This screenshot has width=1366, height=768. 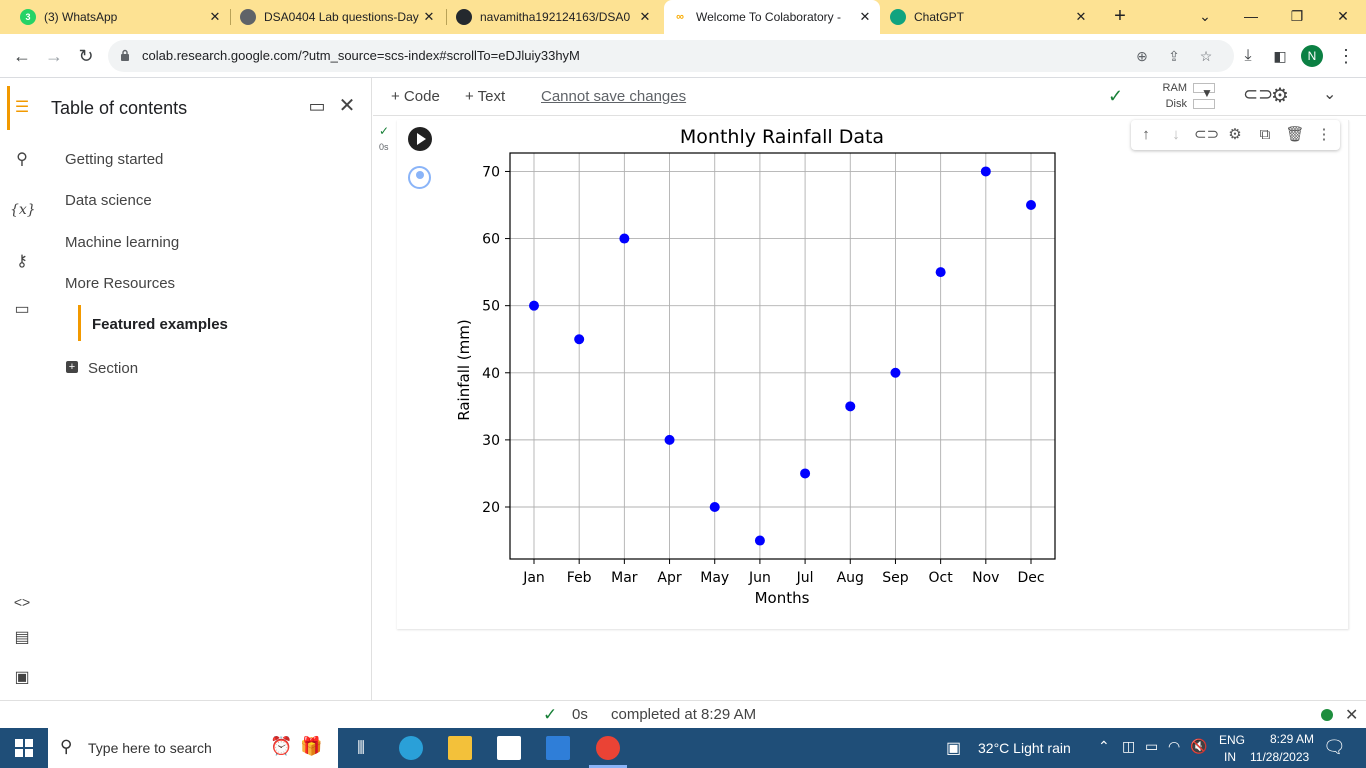 What do you see at coordinates (347, 106) in the screenshot?
I see `close-panel-icon: ✕` at bounding box center [347, 106].